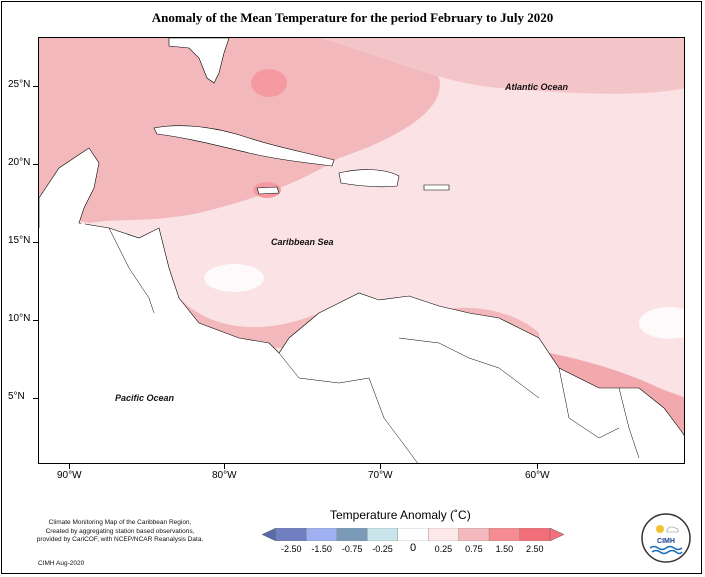 The width and height of the screenshot is (705, 577). What do you see at coordinates (19, 162) in the screenshot?
I see `lat-label-20n: 20°N` at bounding box center [19, 162].